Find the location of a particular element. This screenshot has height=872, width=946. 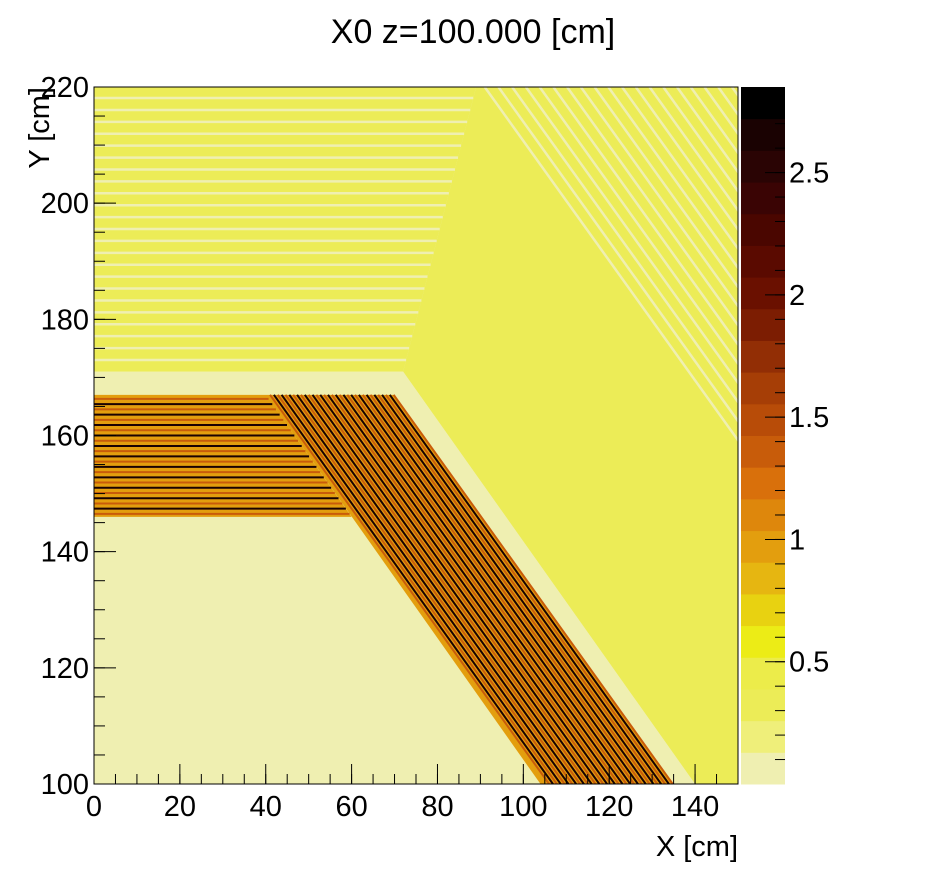

y-axis: 100 120 140 160 180 200 220 is located at coordinates (78, 436).